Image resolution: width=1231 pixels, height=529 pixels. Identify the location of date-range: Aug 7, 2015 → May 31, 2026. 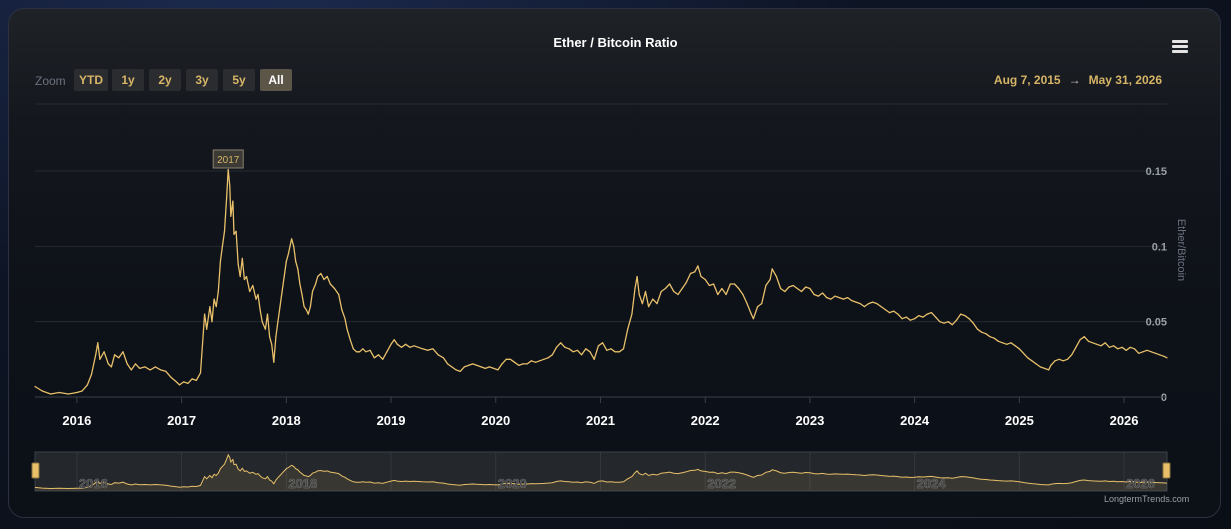
(1078, 80).